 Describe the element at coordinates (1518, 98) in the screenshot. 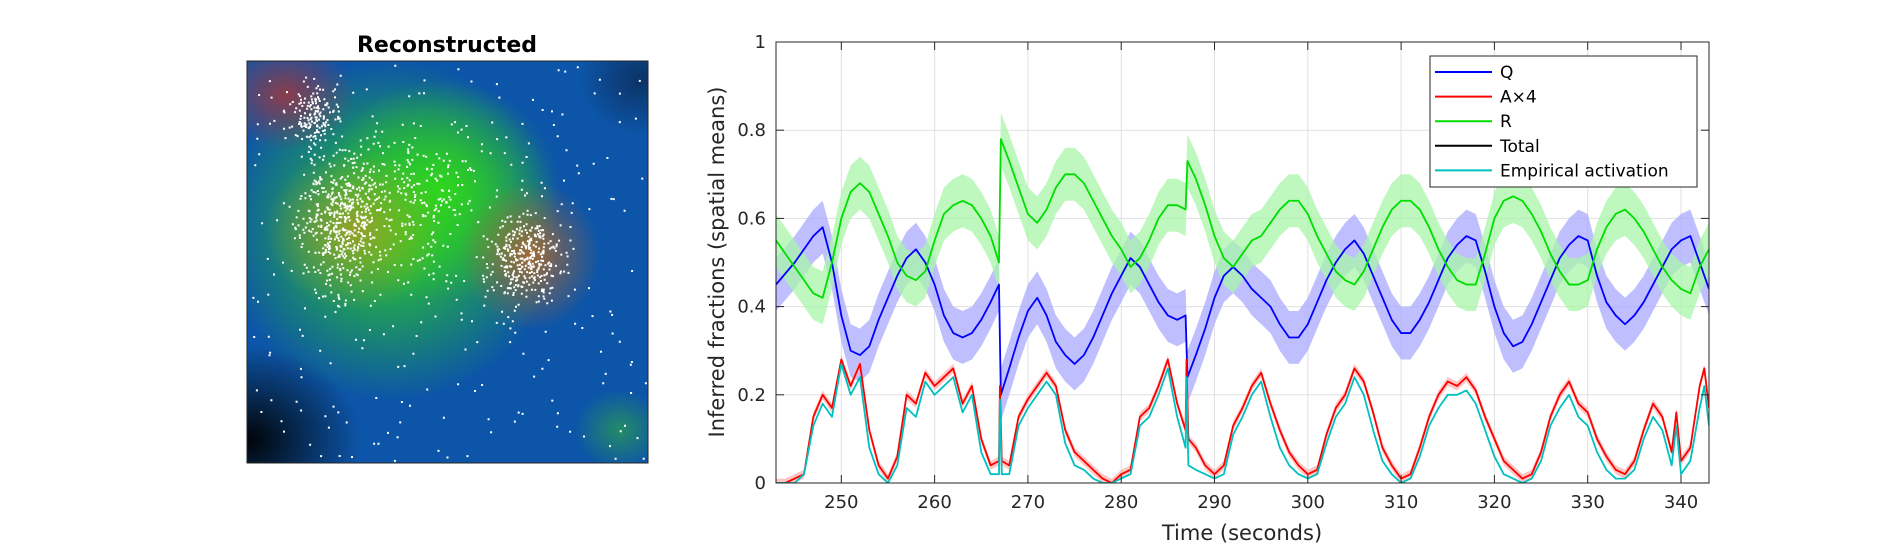

I see `legend-label: A×4` at that location.